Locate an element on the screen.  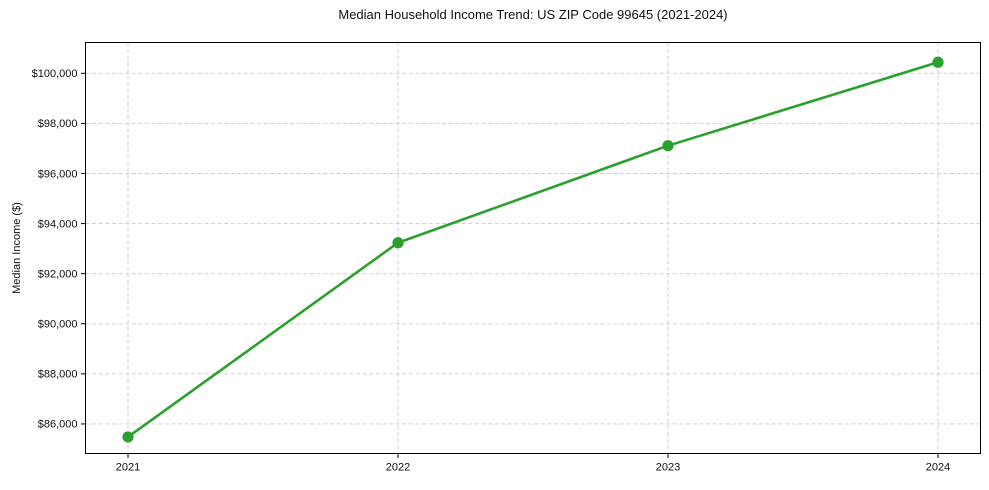
y-axis-label: Median Income ($) is located at coordinates (17, 248).